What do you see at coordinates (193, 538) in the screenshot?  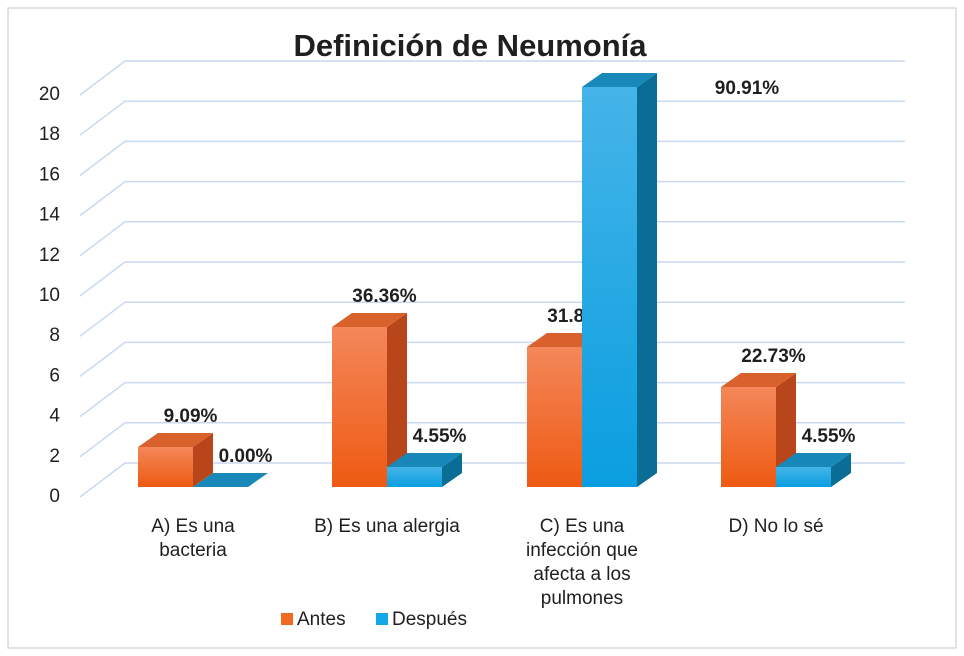 I see `x-tick-label: A) Es una bacteria` at bounding box center [193, 538].